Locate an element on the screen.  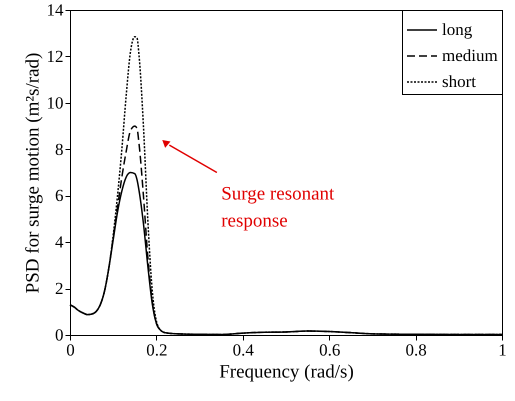
x-tick-label: 1 is located at coordinates (502, 350).